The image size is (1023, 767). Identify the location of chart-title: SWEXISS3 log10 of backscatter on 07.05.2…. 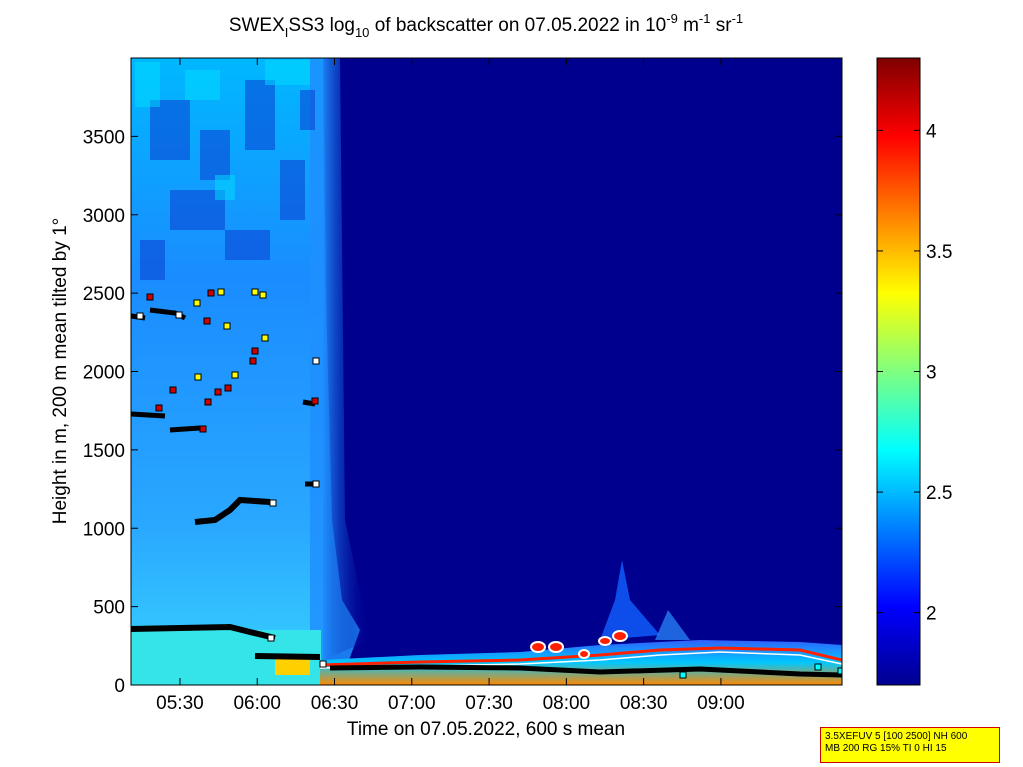
(486, 25).